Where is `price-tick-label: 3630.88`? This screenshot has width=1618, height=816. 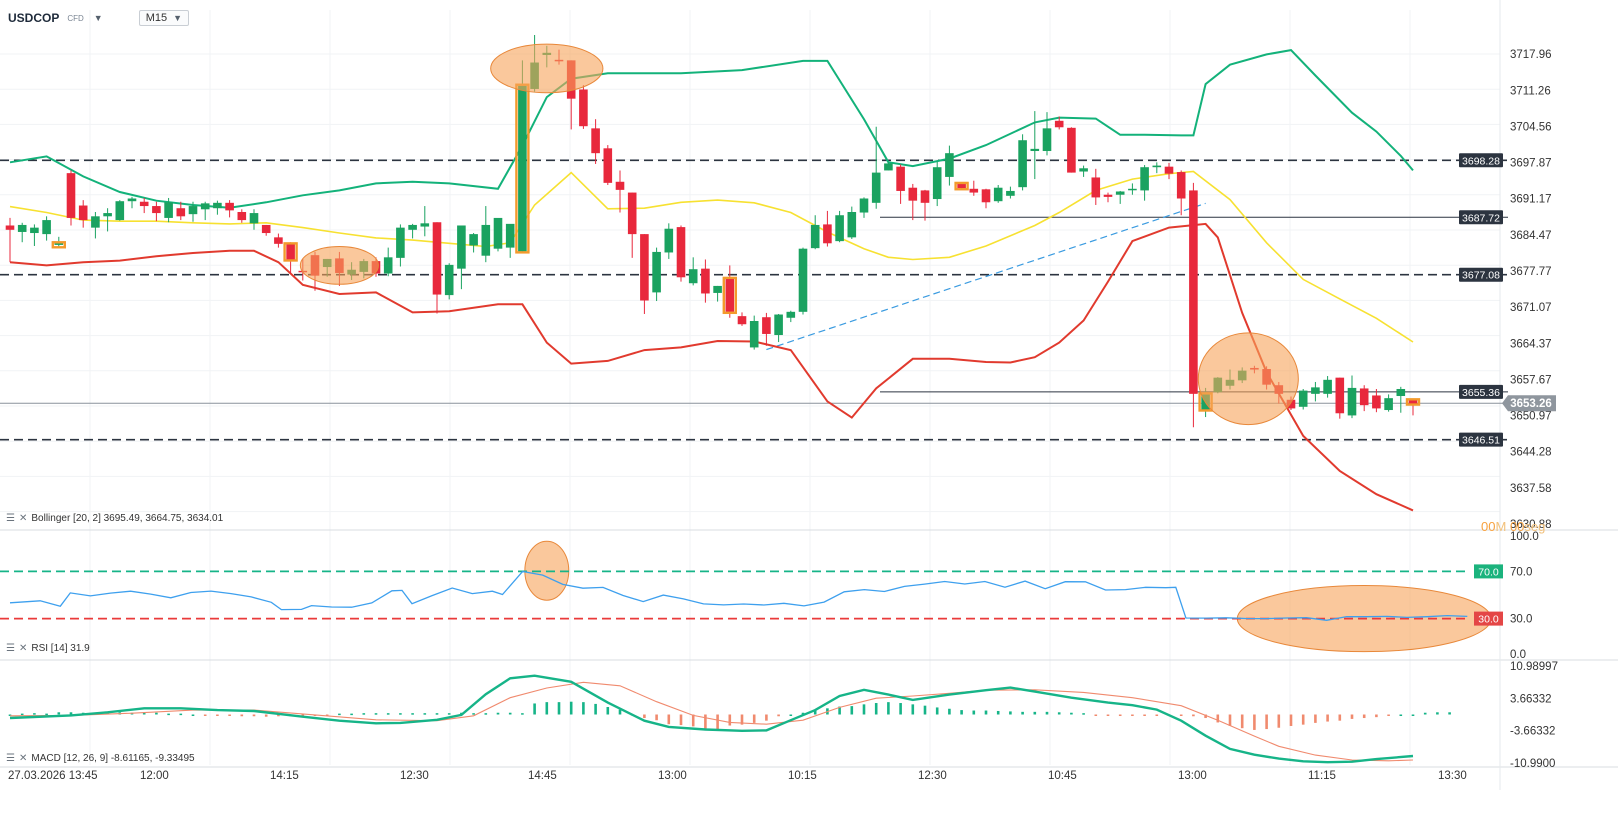
price-tick-label: 3630.88 is located at coordinates (1531, 525).